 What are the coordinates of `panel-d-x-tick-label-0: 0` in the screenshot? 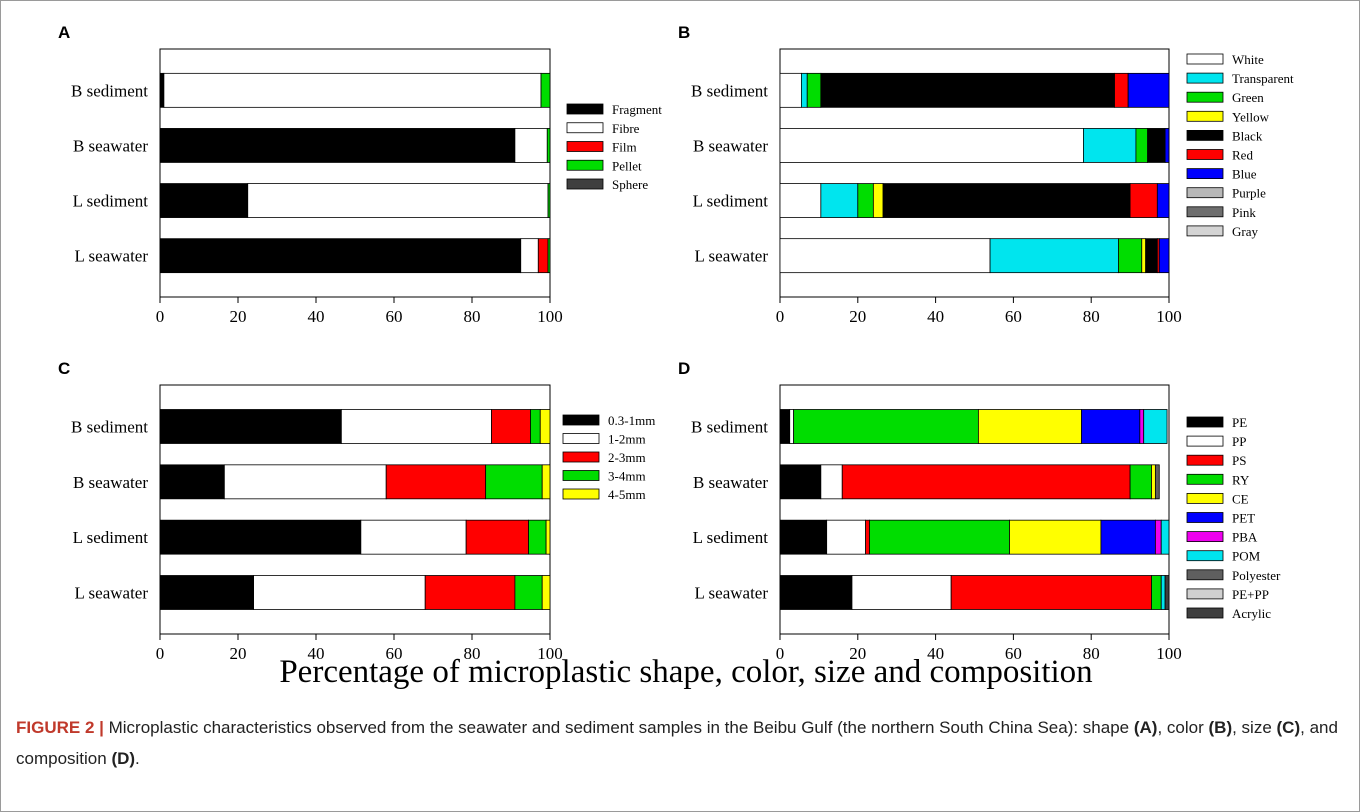 It's located at (780, 653).